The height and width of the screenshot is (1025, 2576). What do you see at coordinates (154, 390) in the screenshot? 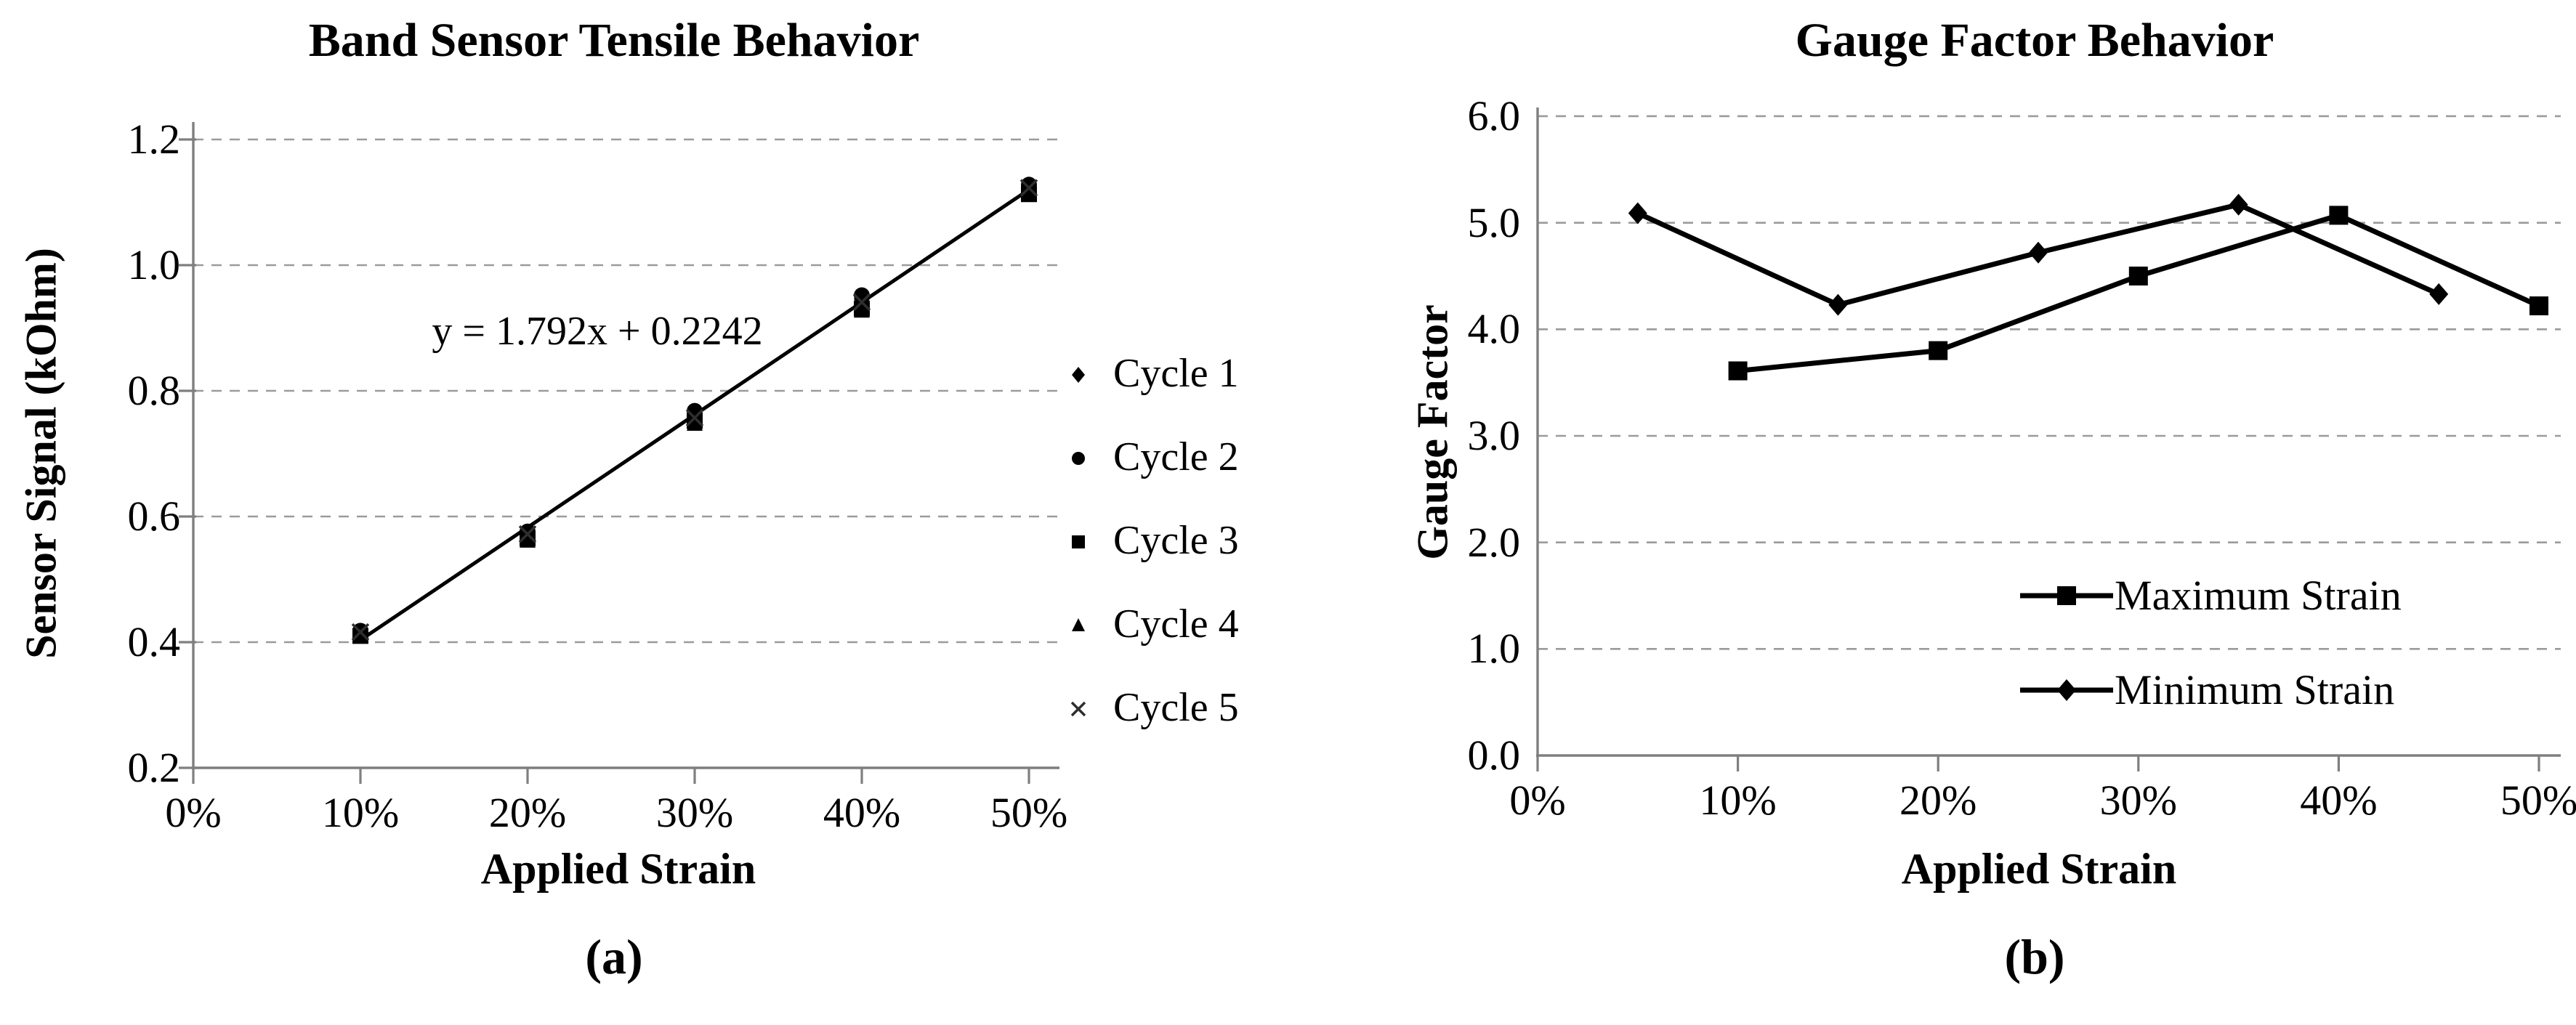
I see `chart-a-y-tick-label: 0.8` at bounding box center [154, 390].